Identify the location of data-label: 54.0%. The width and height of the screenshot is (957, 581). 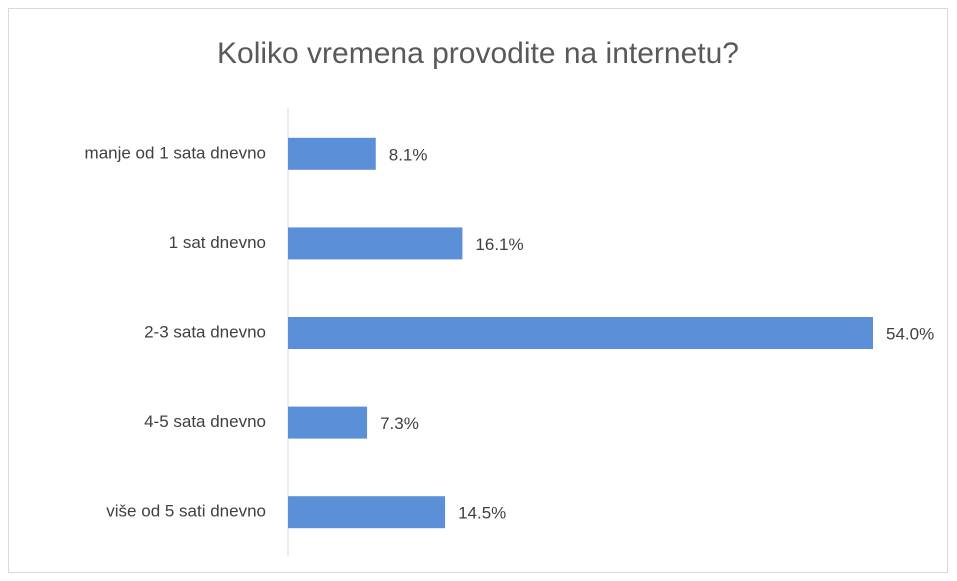
(910, 333).